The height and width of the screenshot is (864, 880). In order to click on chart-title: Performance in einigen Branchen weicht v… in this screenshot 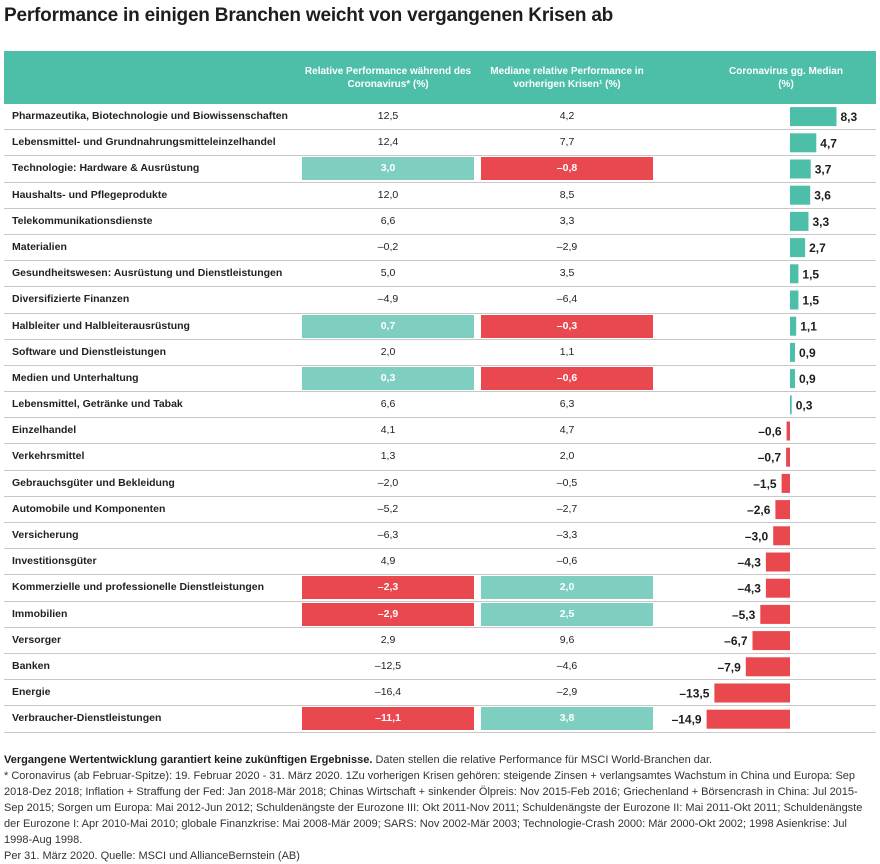, I will do `click(309, 15)`.